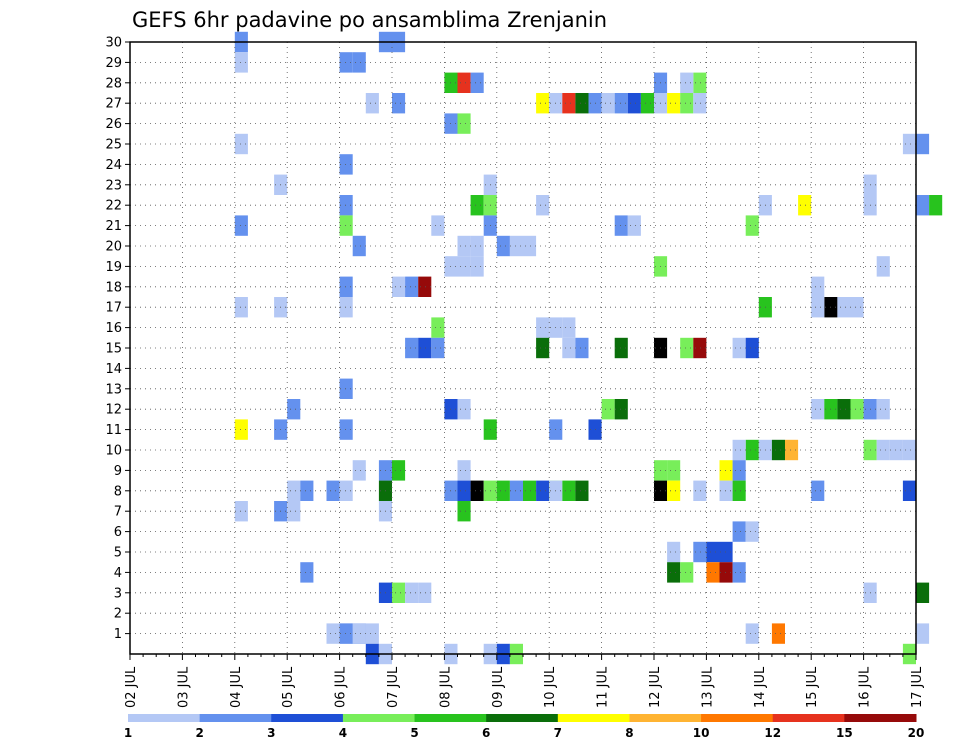 The width and height of the screenshot is (960, 742). Describe the element at coordinates (113, 63) in the screenshot. I see `y-tick-label: 29` at that location.